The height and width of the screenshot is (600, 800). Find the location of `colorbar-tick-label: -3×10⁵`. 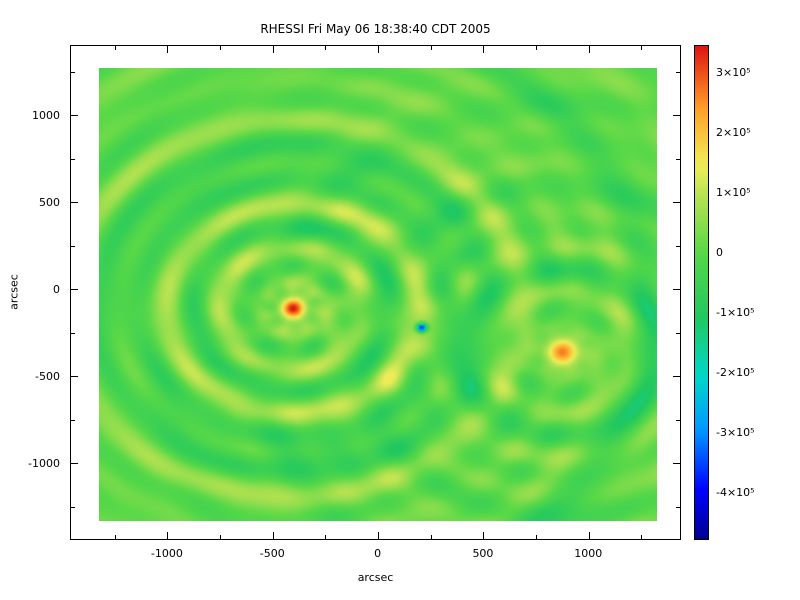

colorbar-tick-label: -3×10⁵ is located at coordinates (735, 432).